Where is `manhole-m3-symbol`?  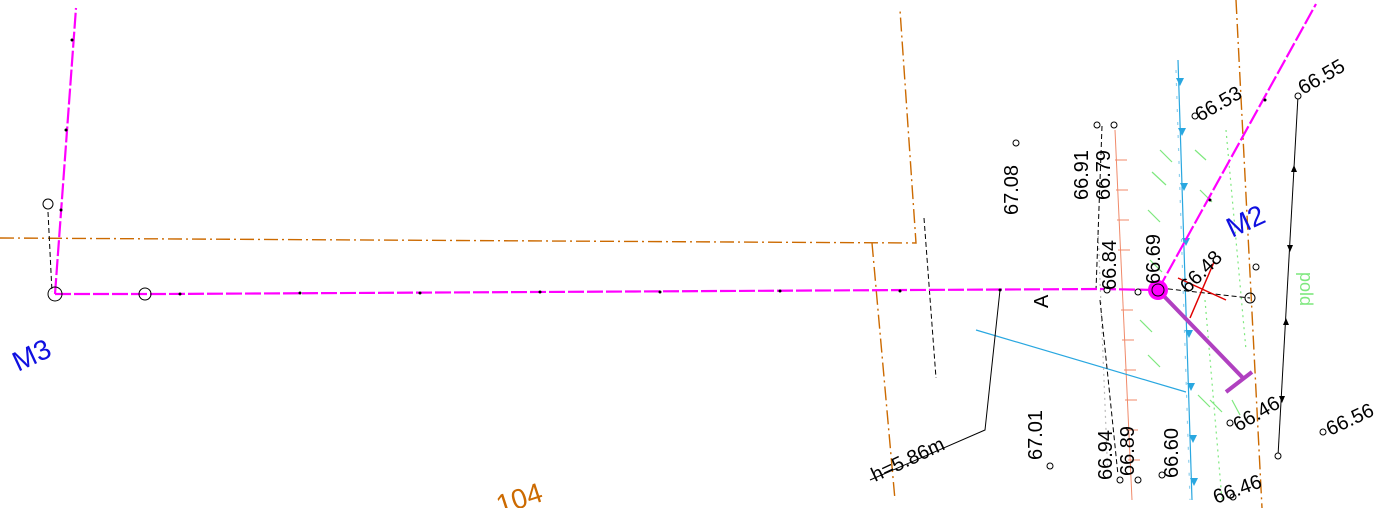 manhole-m3-symbol is located at coordinates (55, 294).